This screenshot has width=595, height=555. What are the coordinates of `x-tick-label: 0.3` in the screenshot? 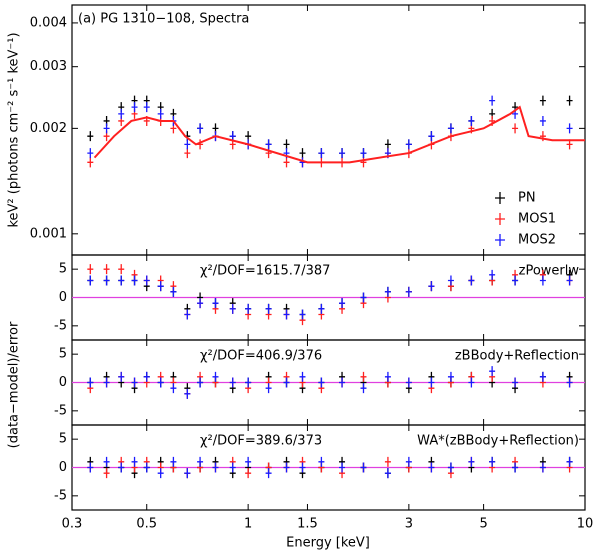 It's located at (72, 524).